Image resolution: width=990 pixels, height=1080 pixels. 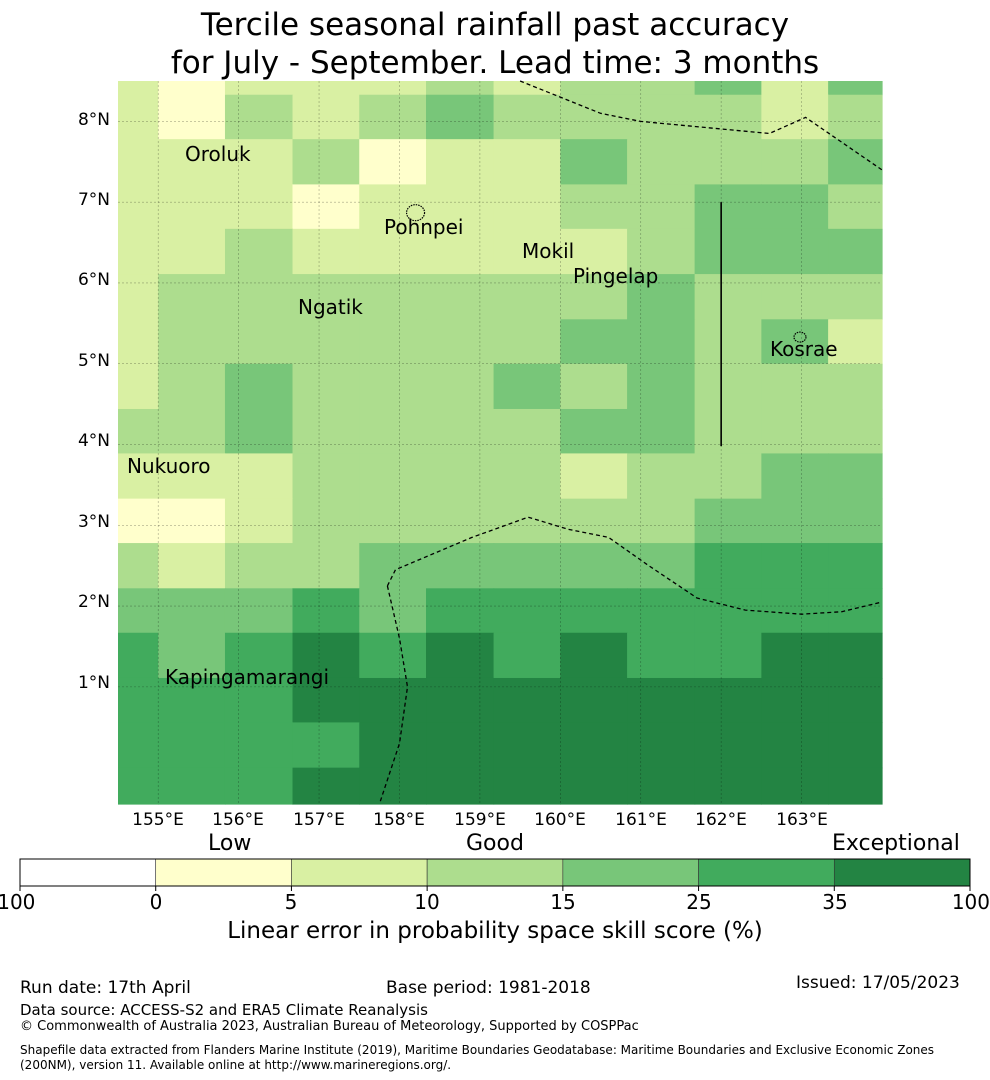 What do you see at coordinates (18, 902) in the screenshot?
I see `colorbar-tick-minus100: -100` at bounding box center [18, 902].